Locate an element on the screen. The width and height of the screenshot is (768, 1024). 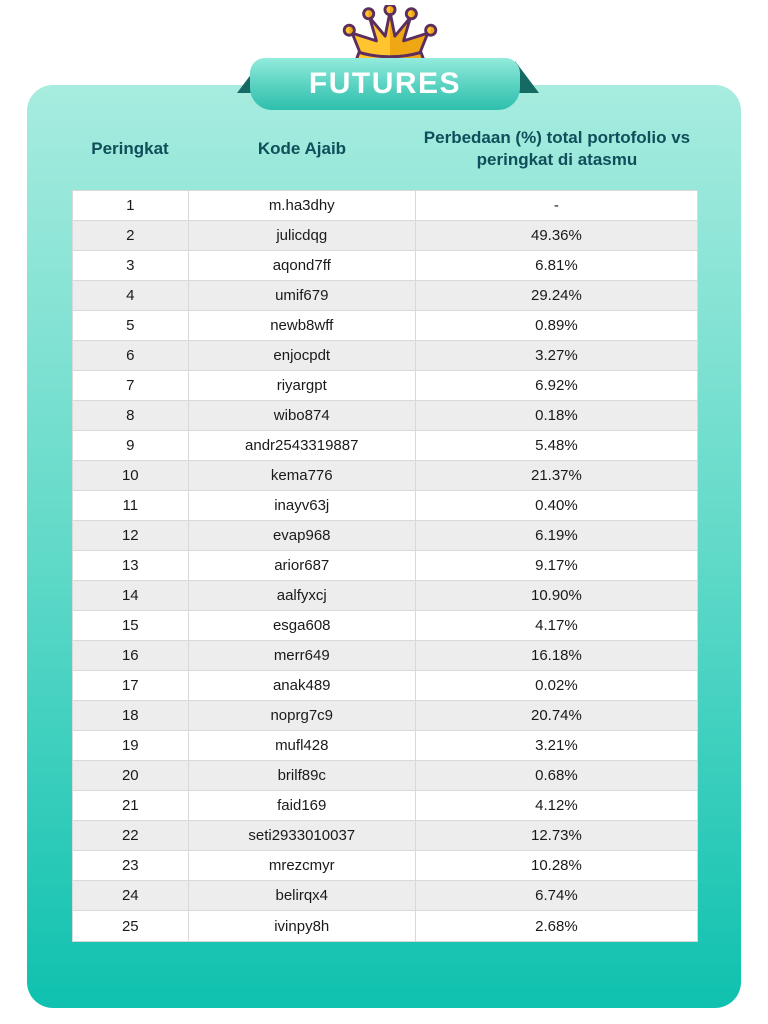
code-cell: julicdqg is located at coordinates (302, 235).